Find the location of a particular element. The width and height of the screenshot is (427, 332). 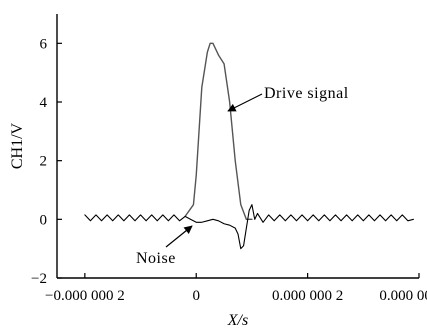

x-tick-label: −0.000 000 2 is located at coordinates (85, 296).